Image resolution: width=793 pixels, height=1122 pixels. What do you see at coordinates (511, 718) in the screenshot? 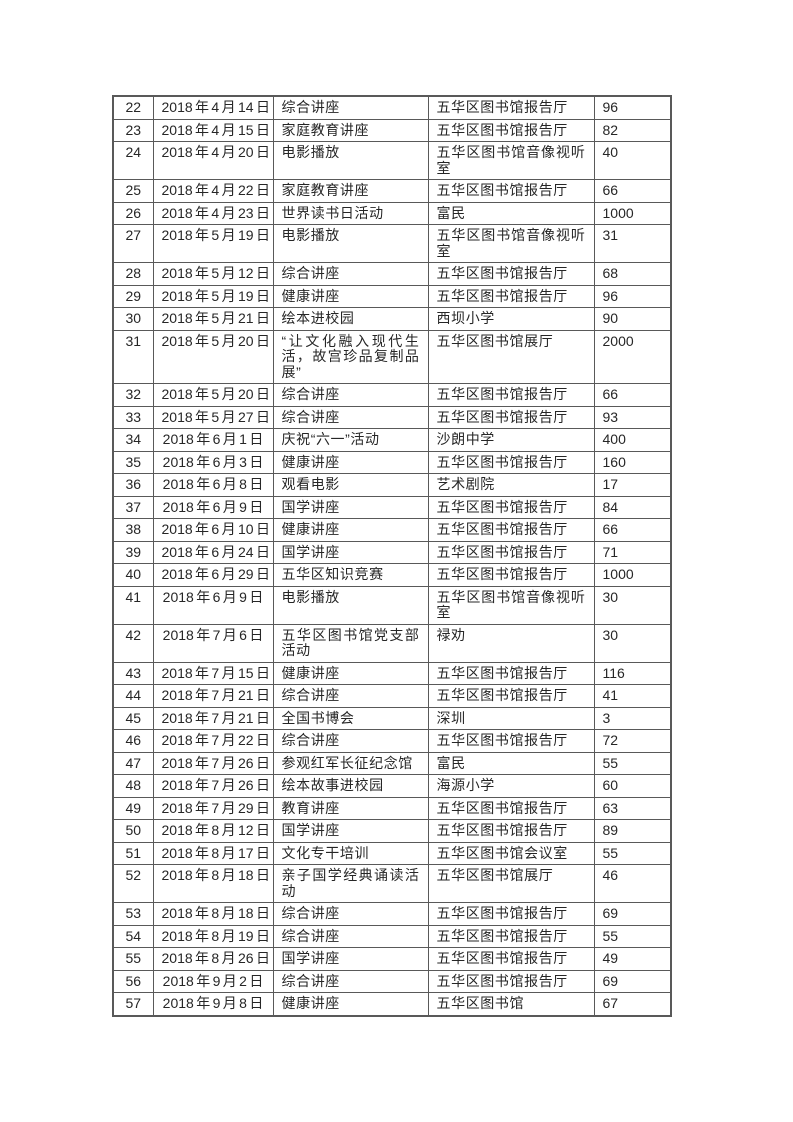
I see `venue-cell: 深圳` at bounding box center [511, 718].